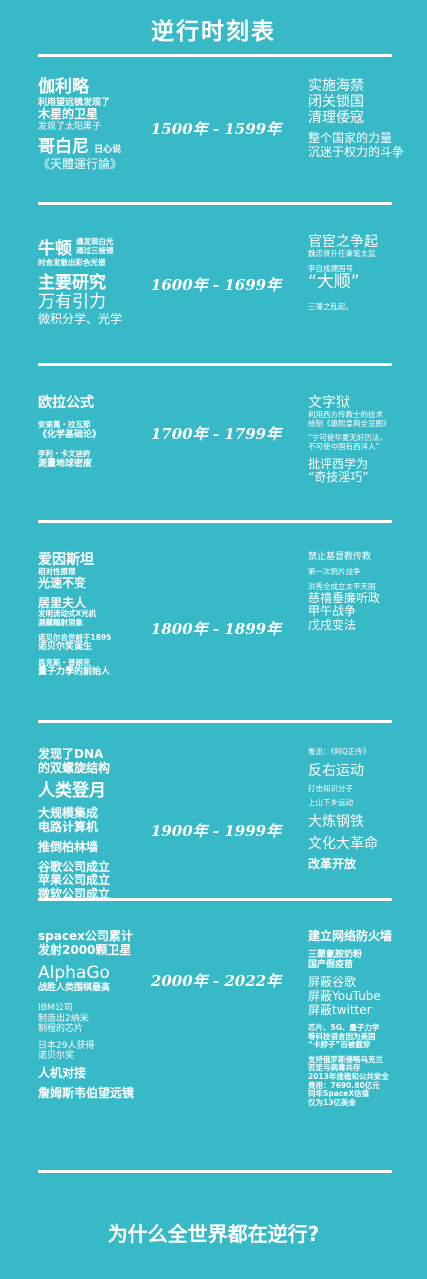  Describe the element at coordinates (72, 790) in the screenshot. I see `item: 人类登月` at that location.